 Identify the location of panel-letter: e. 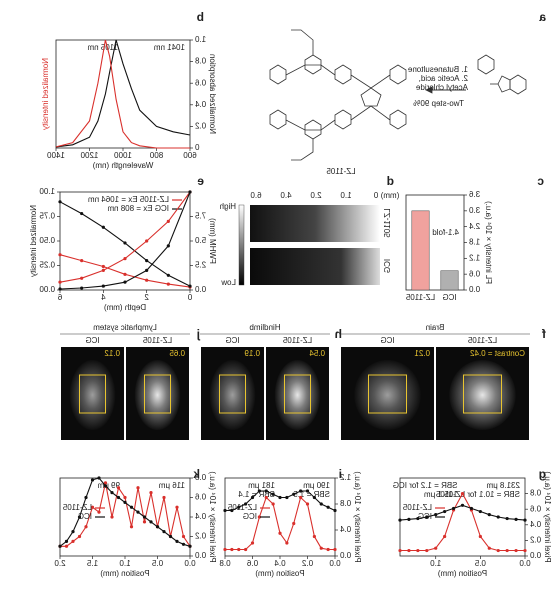
(200, 181).